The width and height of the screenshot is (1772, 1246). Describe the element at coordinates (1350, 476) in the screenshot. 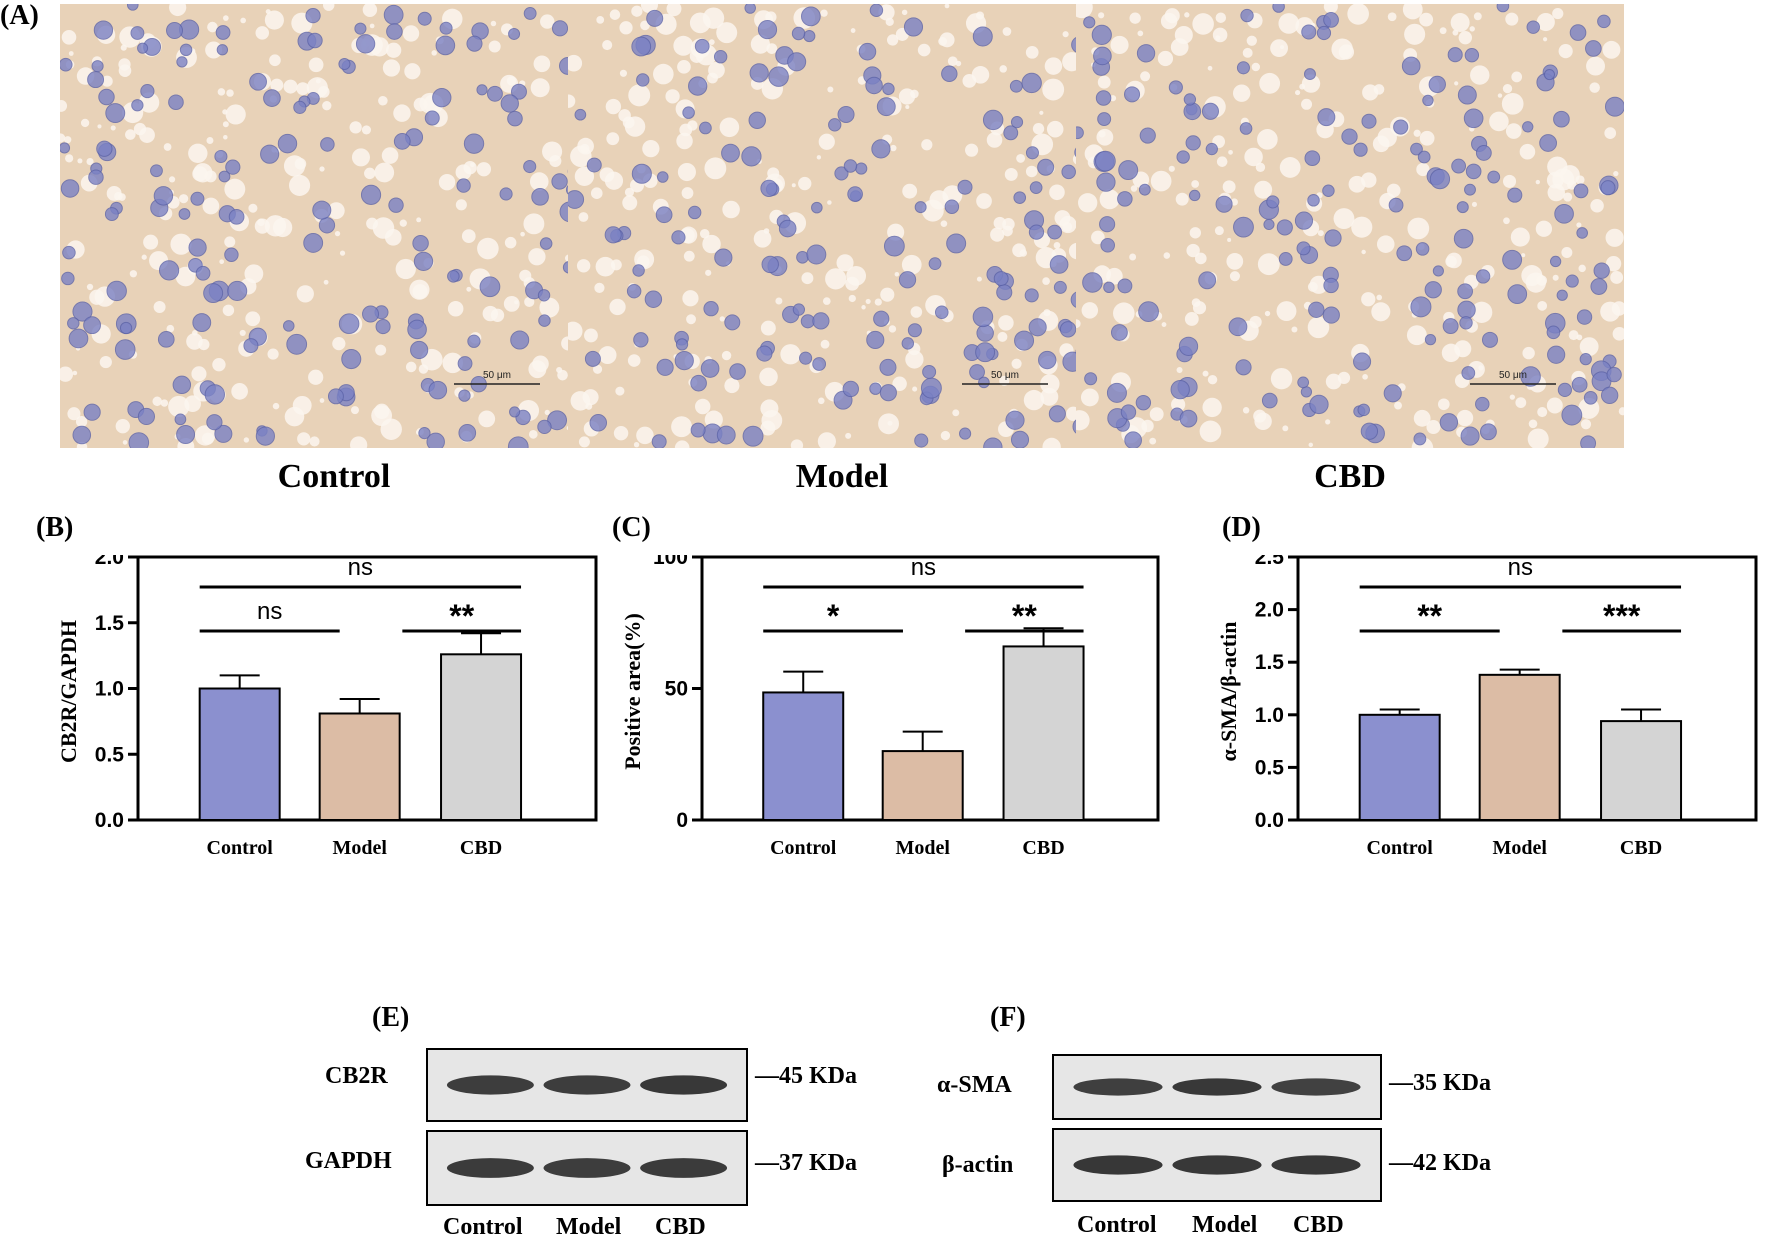

I see `group-label-cbd: CBD` at that location.